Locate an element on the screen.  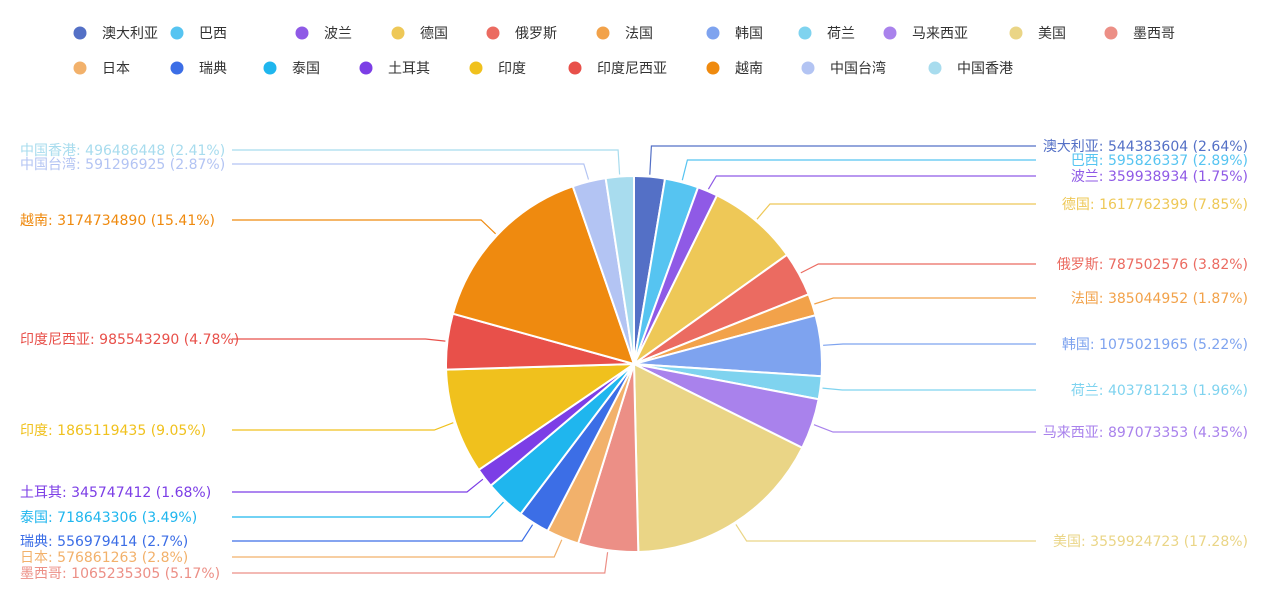
legend-item: 韩国 is located at coordinates (735, 34).